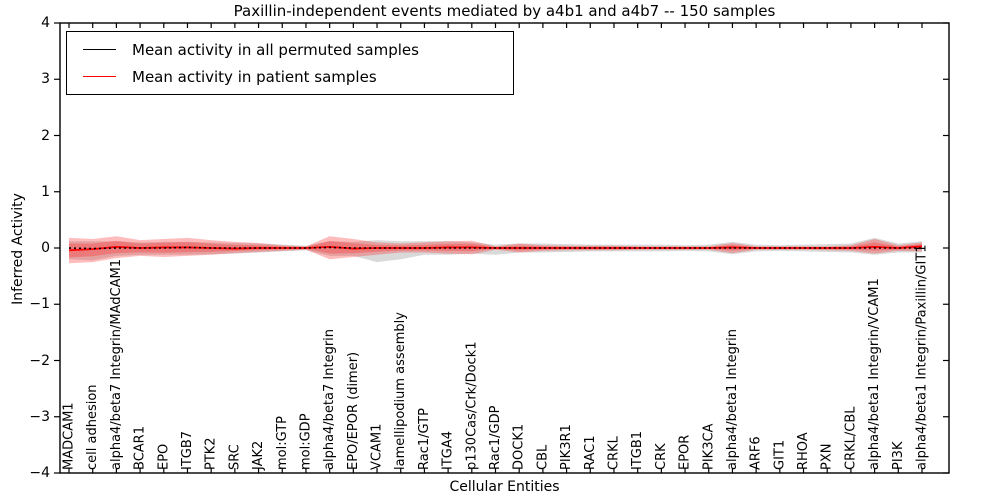  What do you see at coordinates (116, 364) in the screenshot?
I see `x-tick-label: alpha4/beta7 Integrin/MAdCAM1` at bounding box center [116, 364].